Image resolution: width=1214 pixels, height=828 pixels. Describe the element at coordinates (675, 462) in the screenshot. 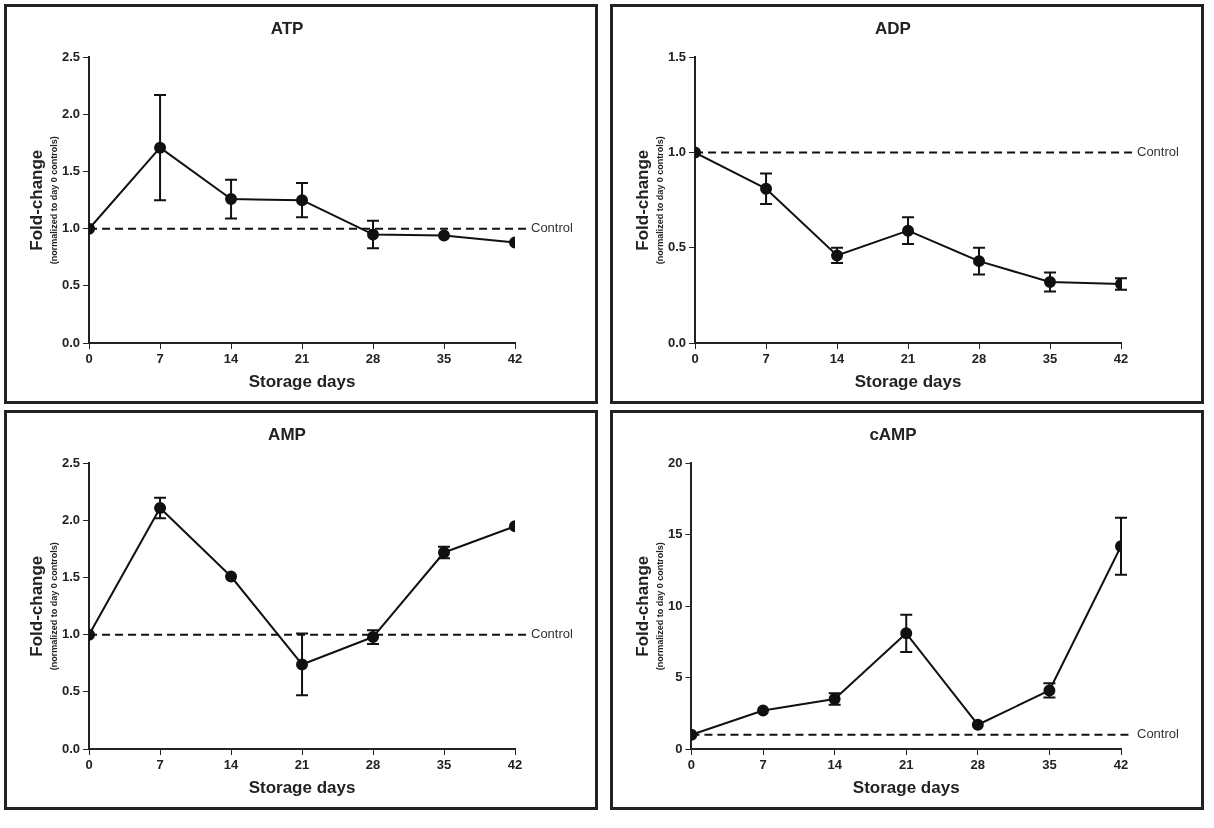

I see `y-tick-label: 20` at that location.